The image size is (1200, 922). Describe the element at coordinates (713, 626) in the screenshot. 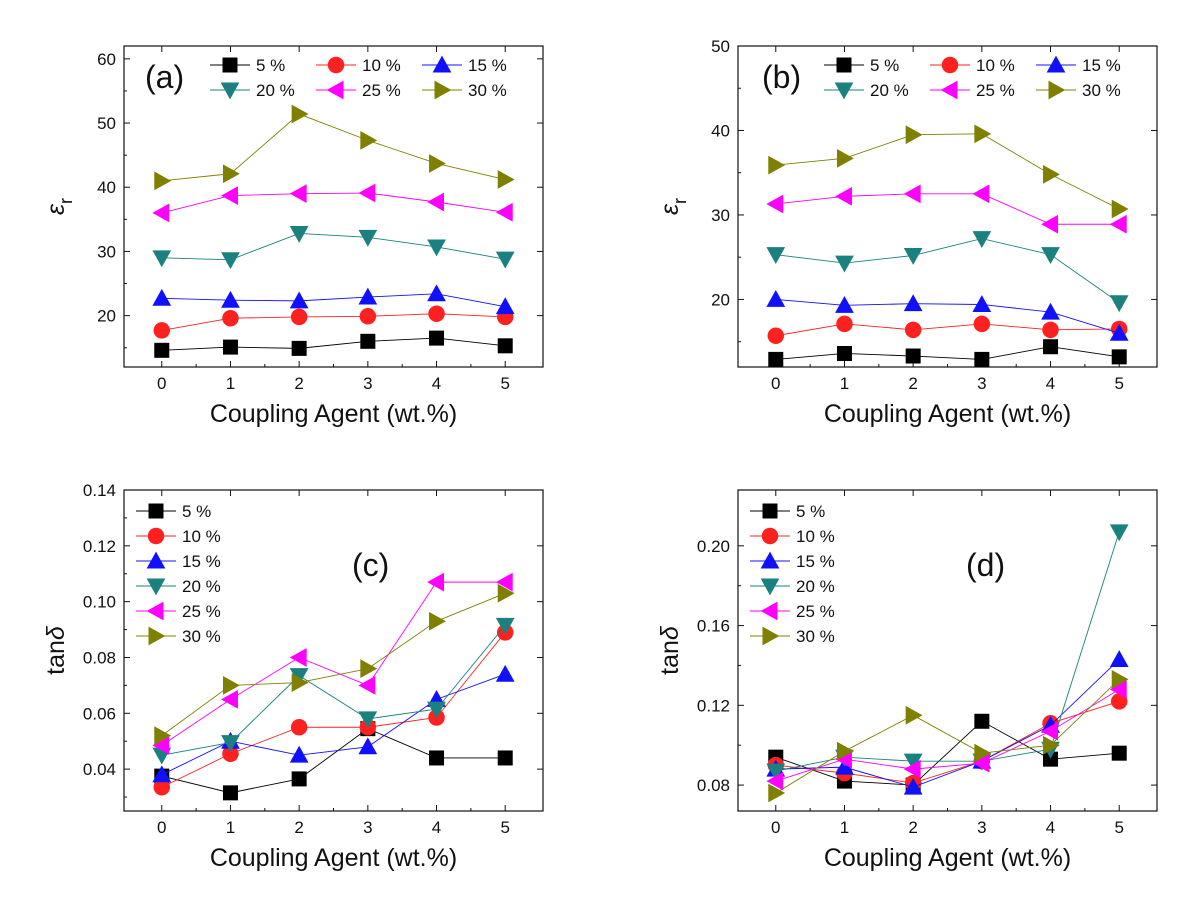

I see `y-tick-label: 0.16` at that location.